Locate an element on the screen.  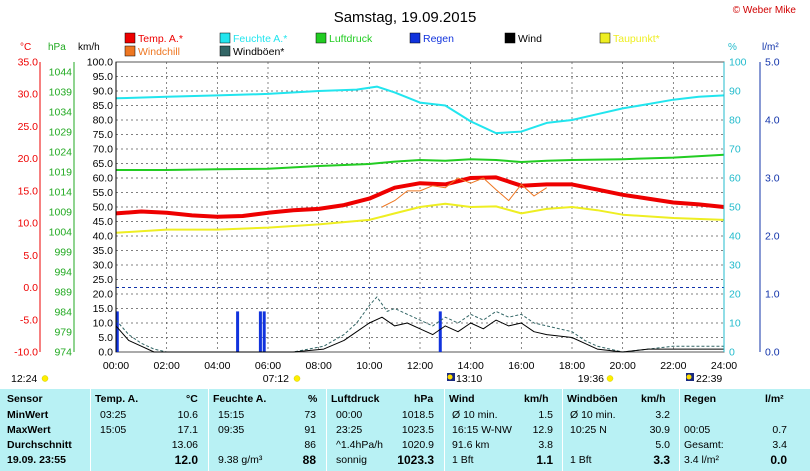
chart-title: Samstag, 19.09.2015 is located at coordinates (405, 17).